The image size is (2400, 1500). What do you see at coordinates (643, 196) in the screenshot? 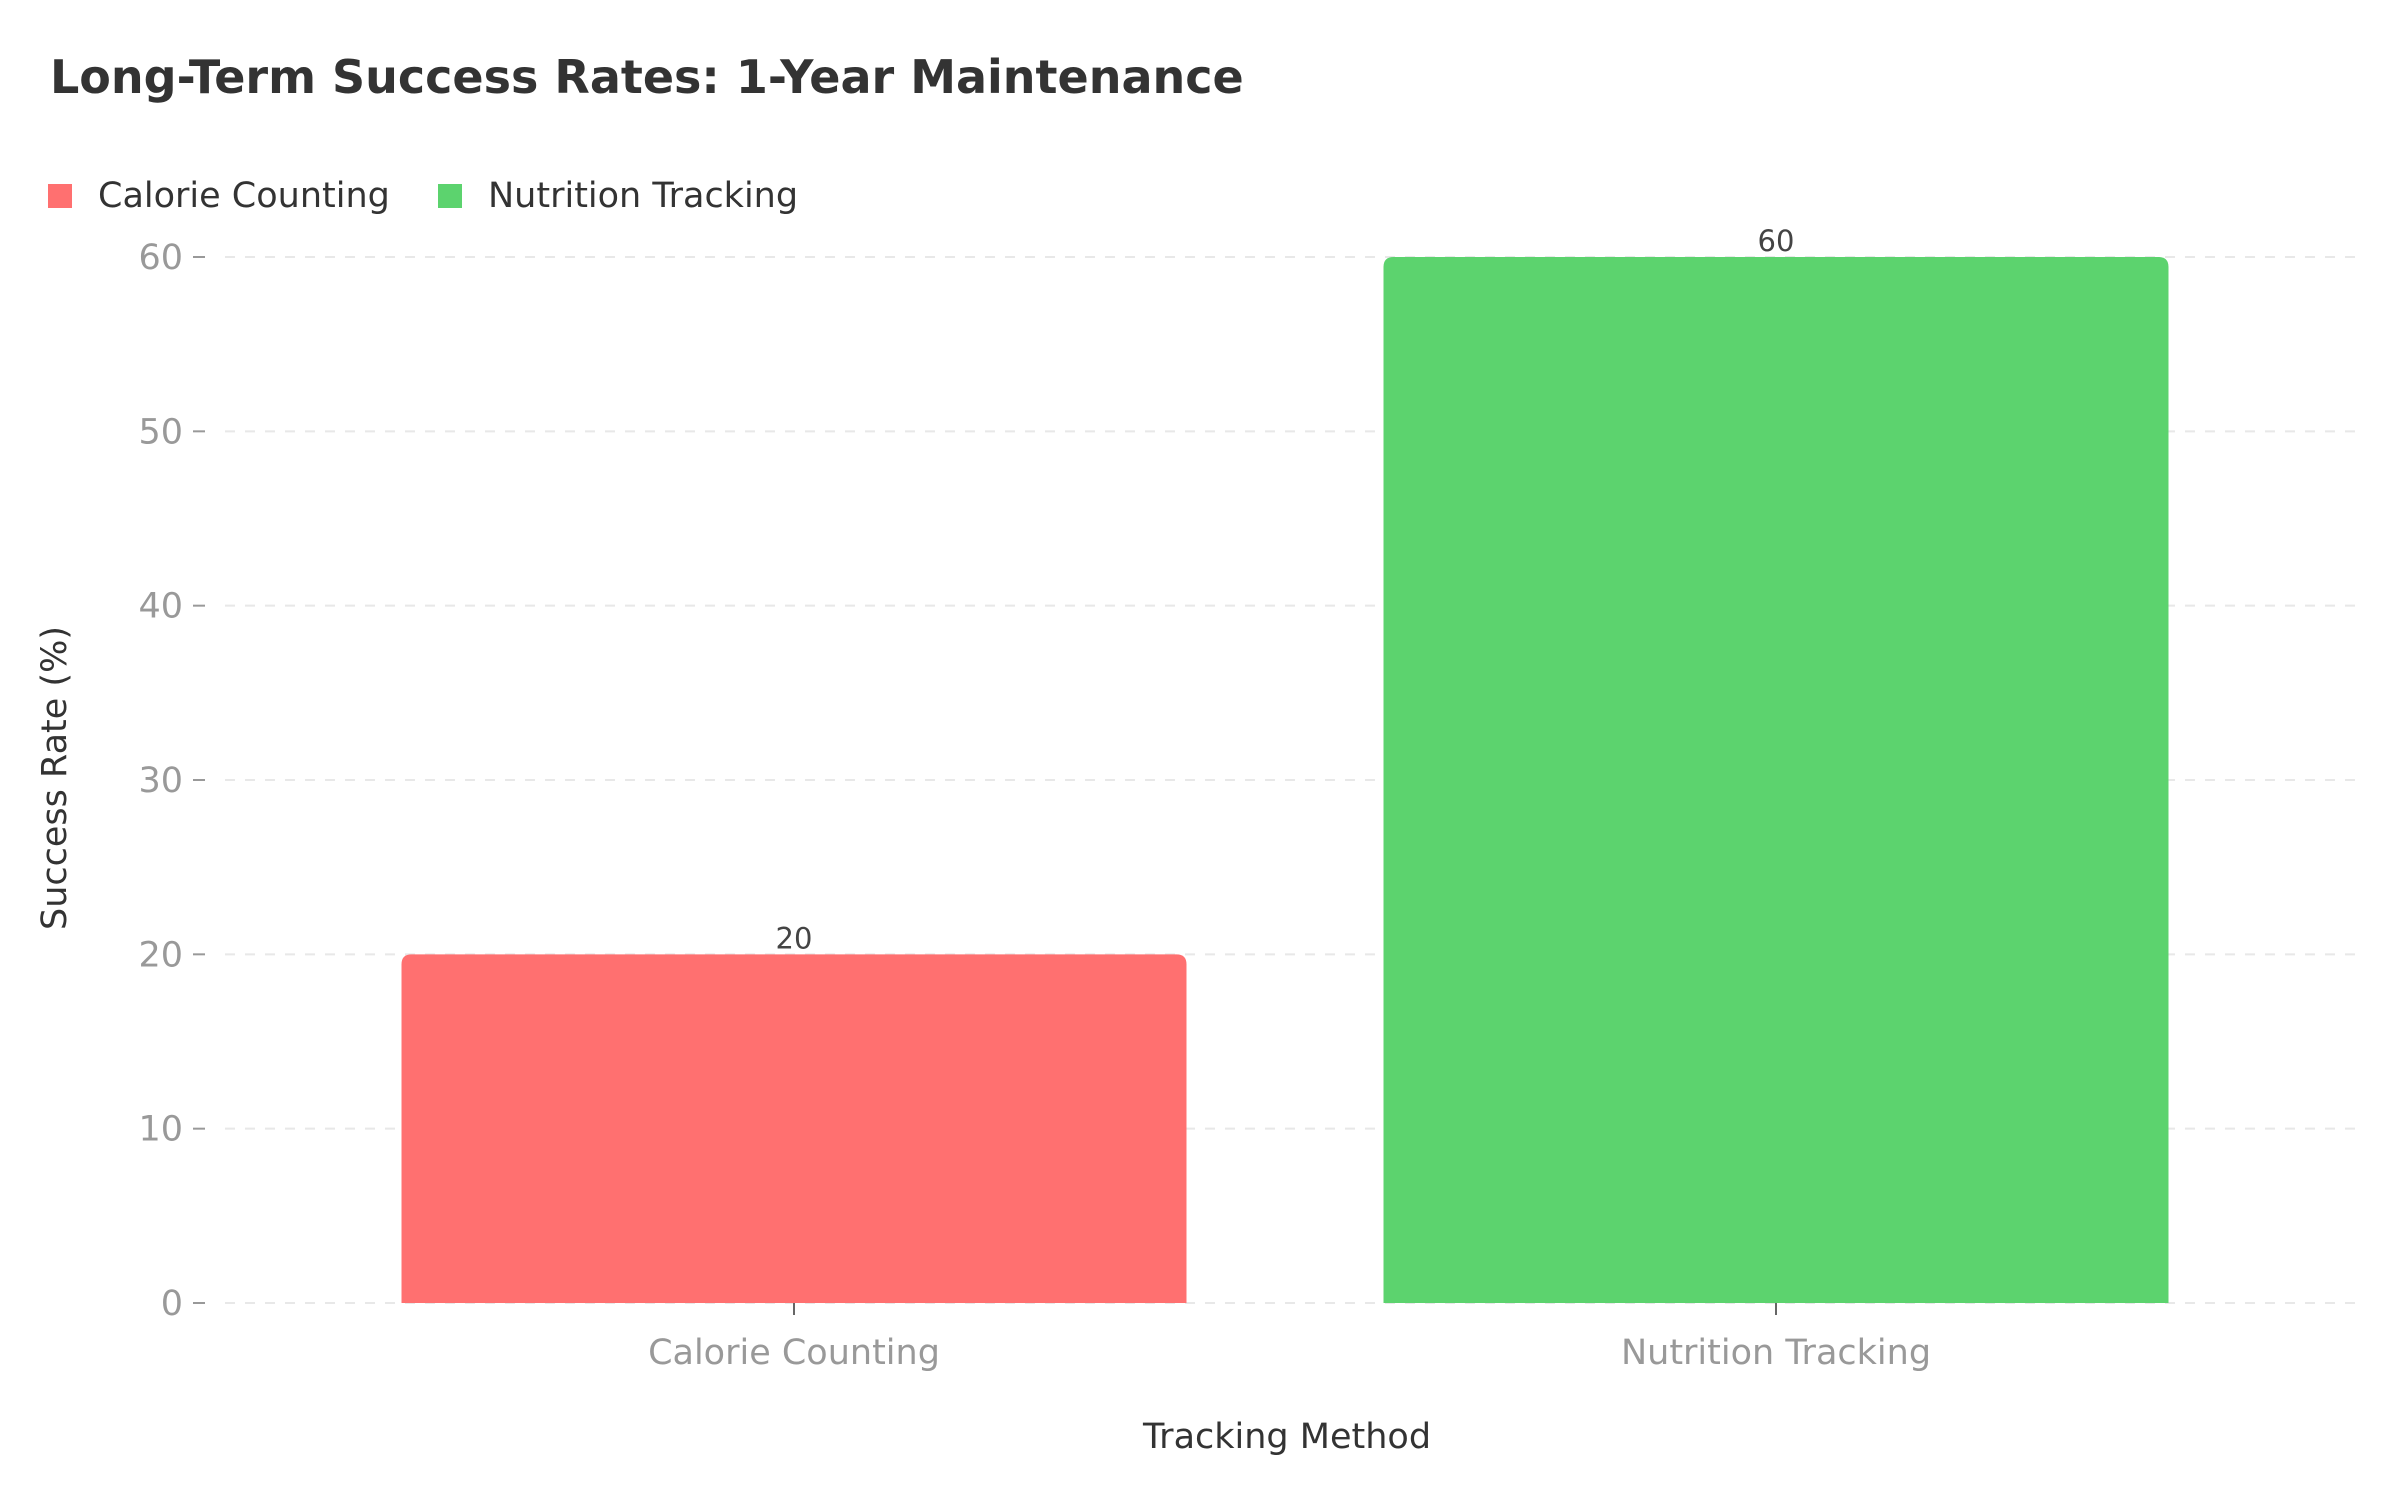
I see `legend-label-nutrition-tracking: Nutrition Tracking` at bounding box center [643, 196].